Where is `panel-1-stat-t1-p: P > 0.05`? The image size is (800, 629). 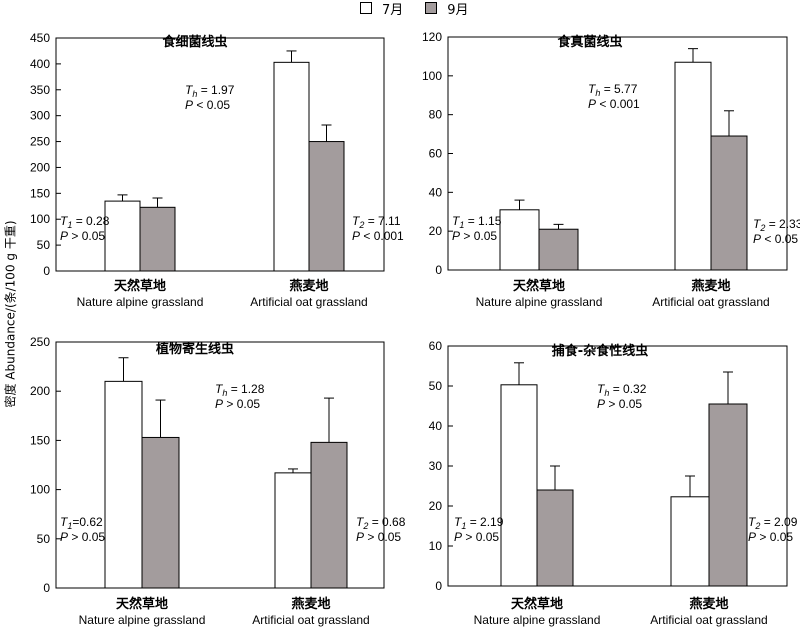
panel-1-stat-t1-p: P > 0.05 is located at coordinates (82, 236).